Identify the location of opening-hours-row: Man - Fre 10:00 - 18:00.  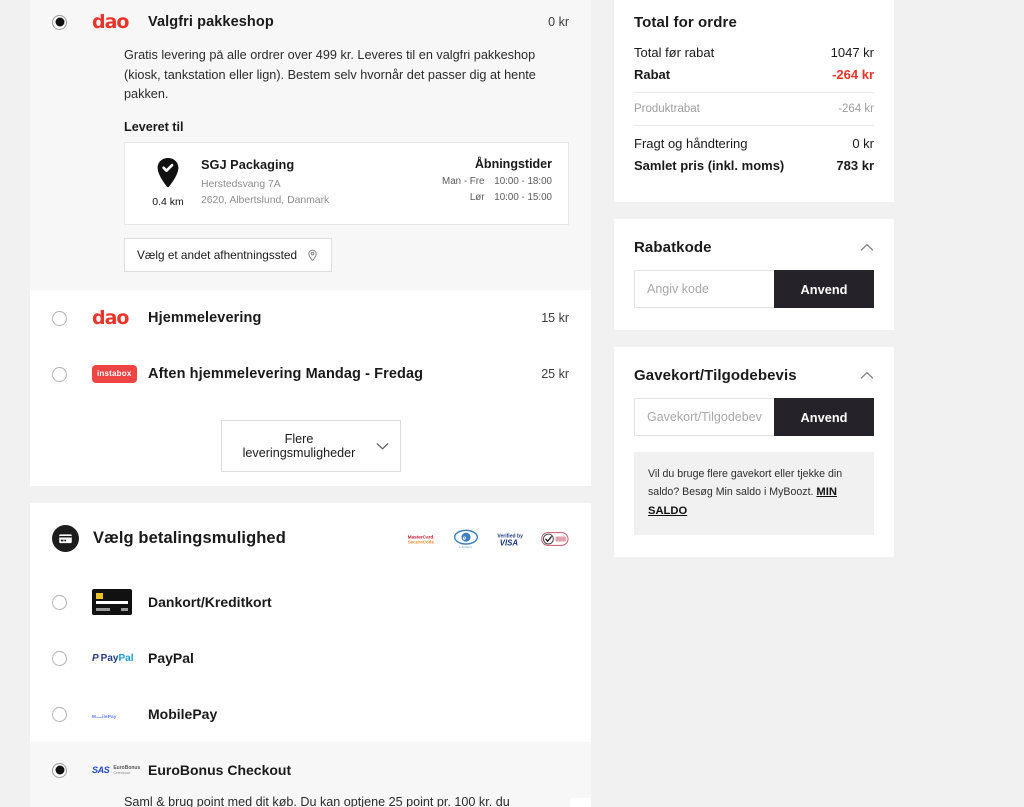
(495, 181).